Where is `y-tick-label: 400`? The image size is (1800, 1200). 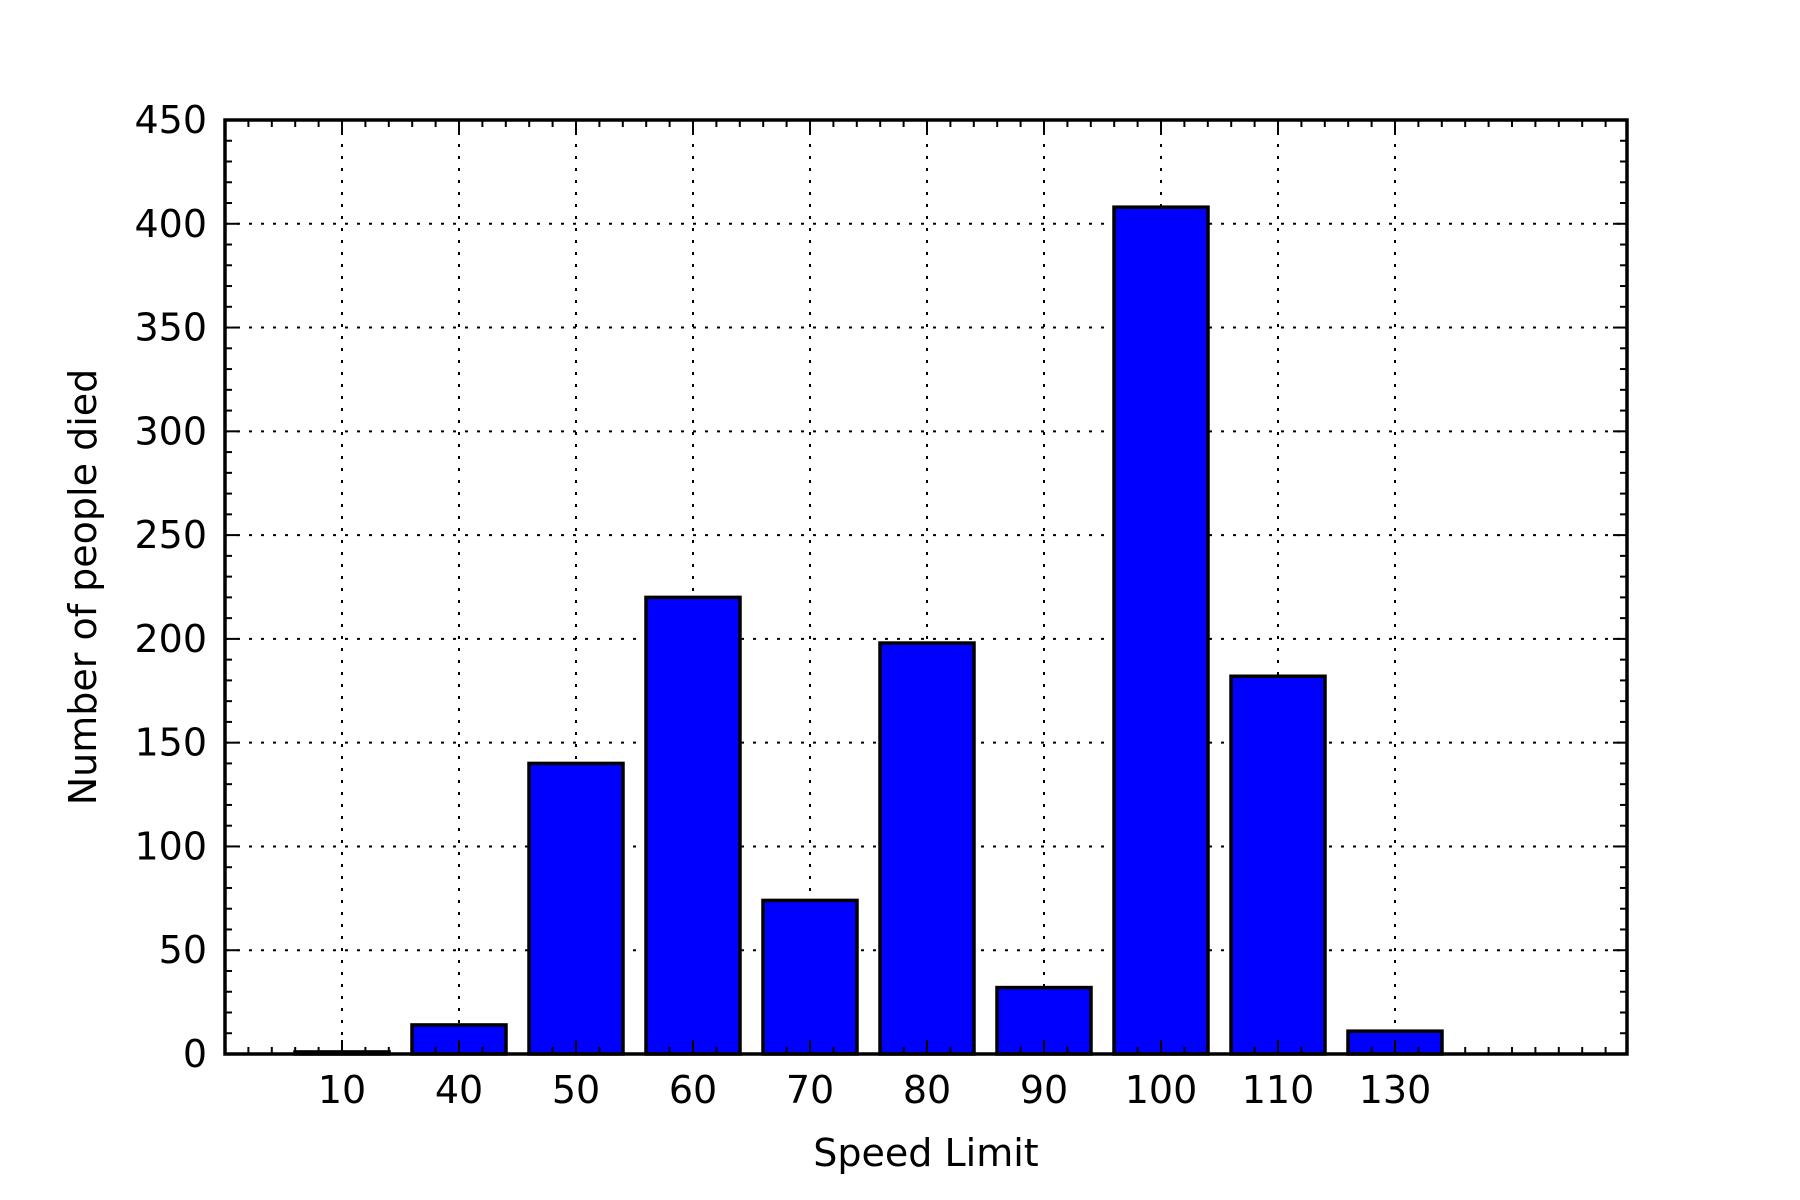 y-tick-label: 400 is located at coordinates (170, 224).